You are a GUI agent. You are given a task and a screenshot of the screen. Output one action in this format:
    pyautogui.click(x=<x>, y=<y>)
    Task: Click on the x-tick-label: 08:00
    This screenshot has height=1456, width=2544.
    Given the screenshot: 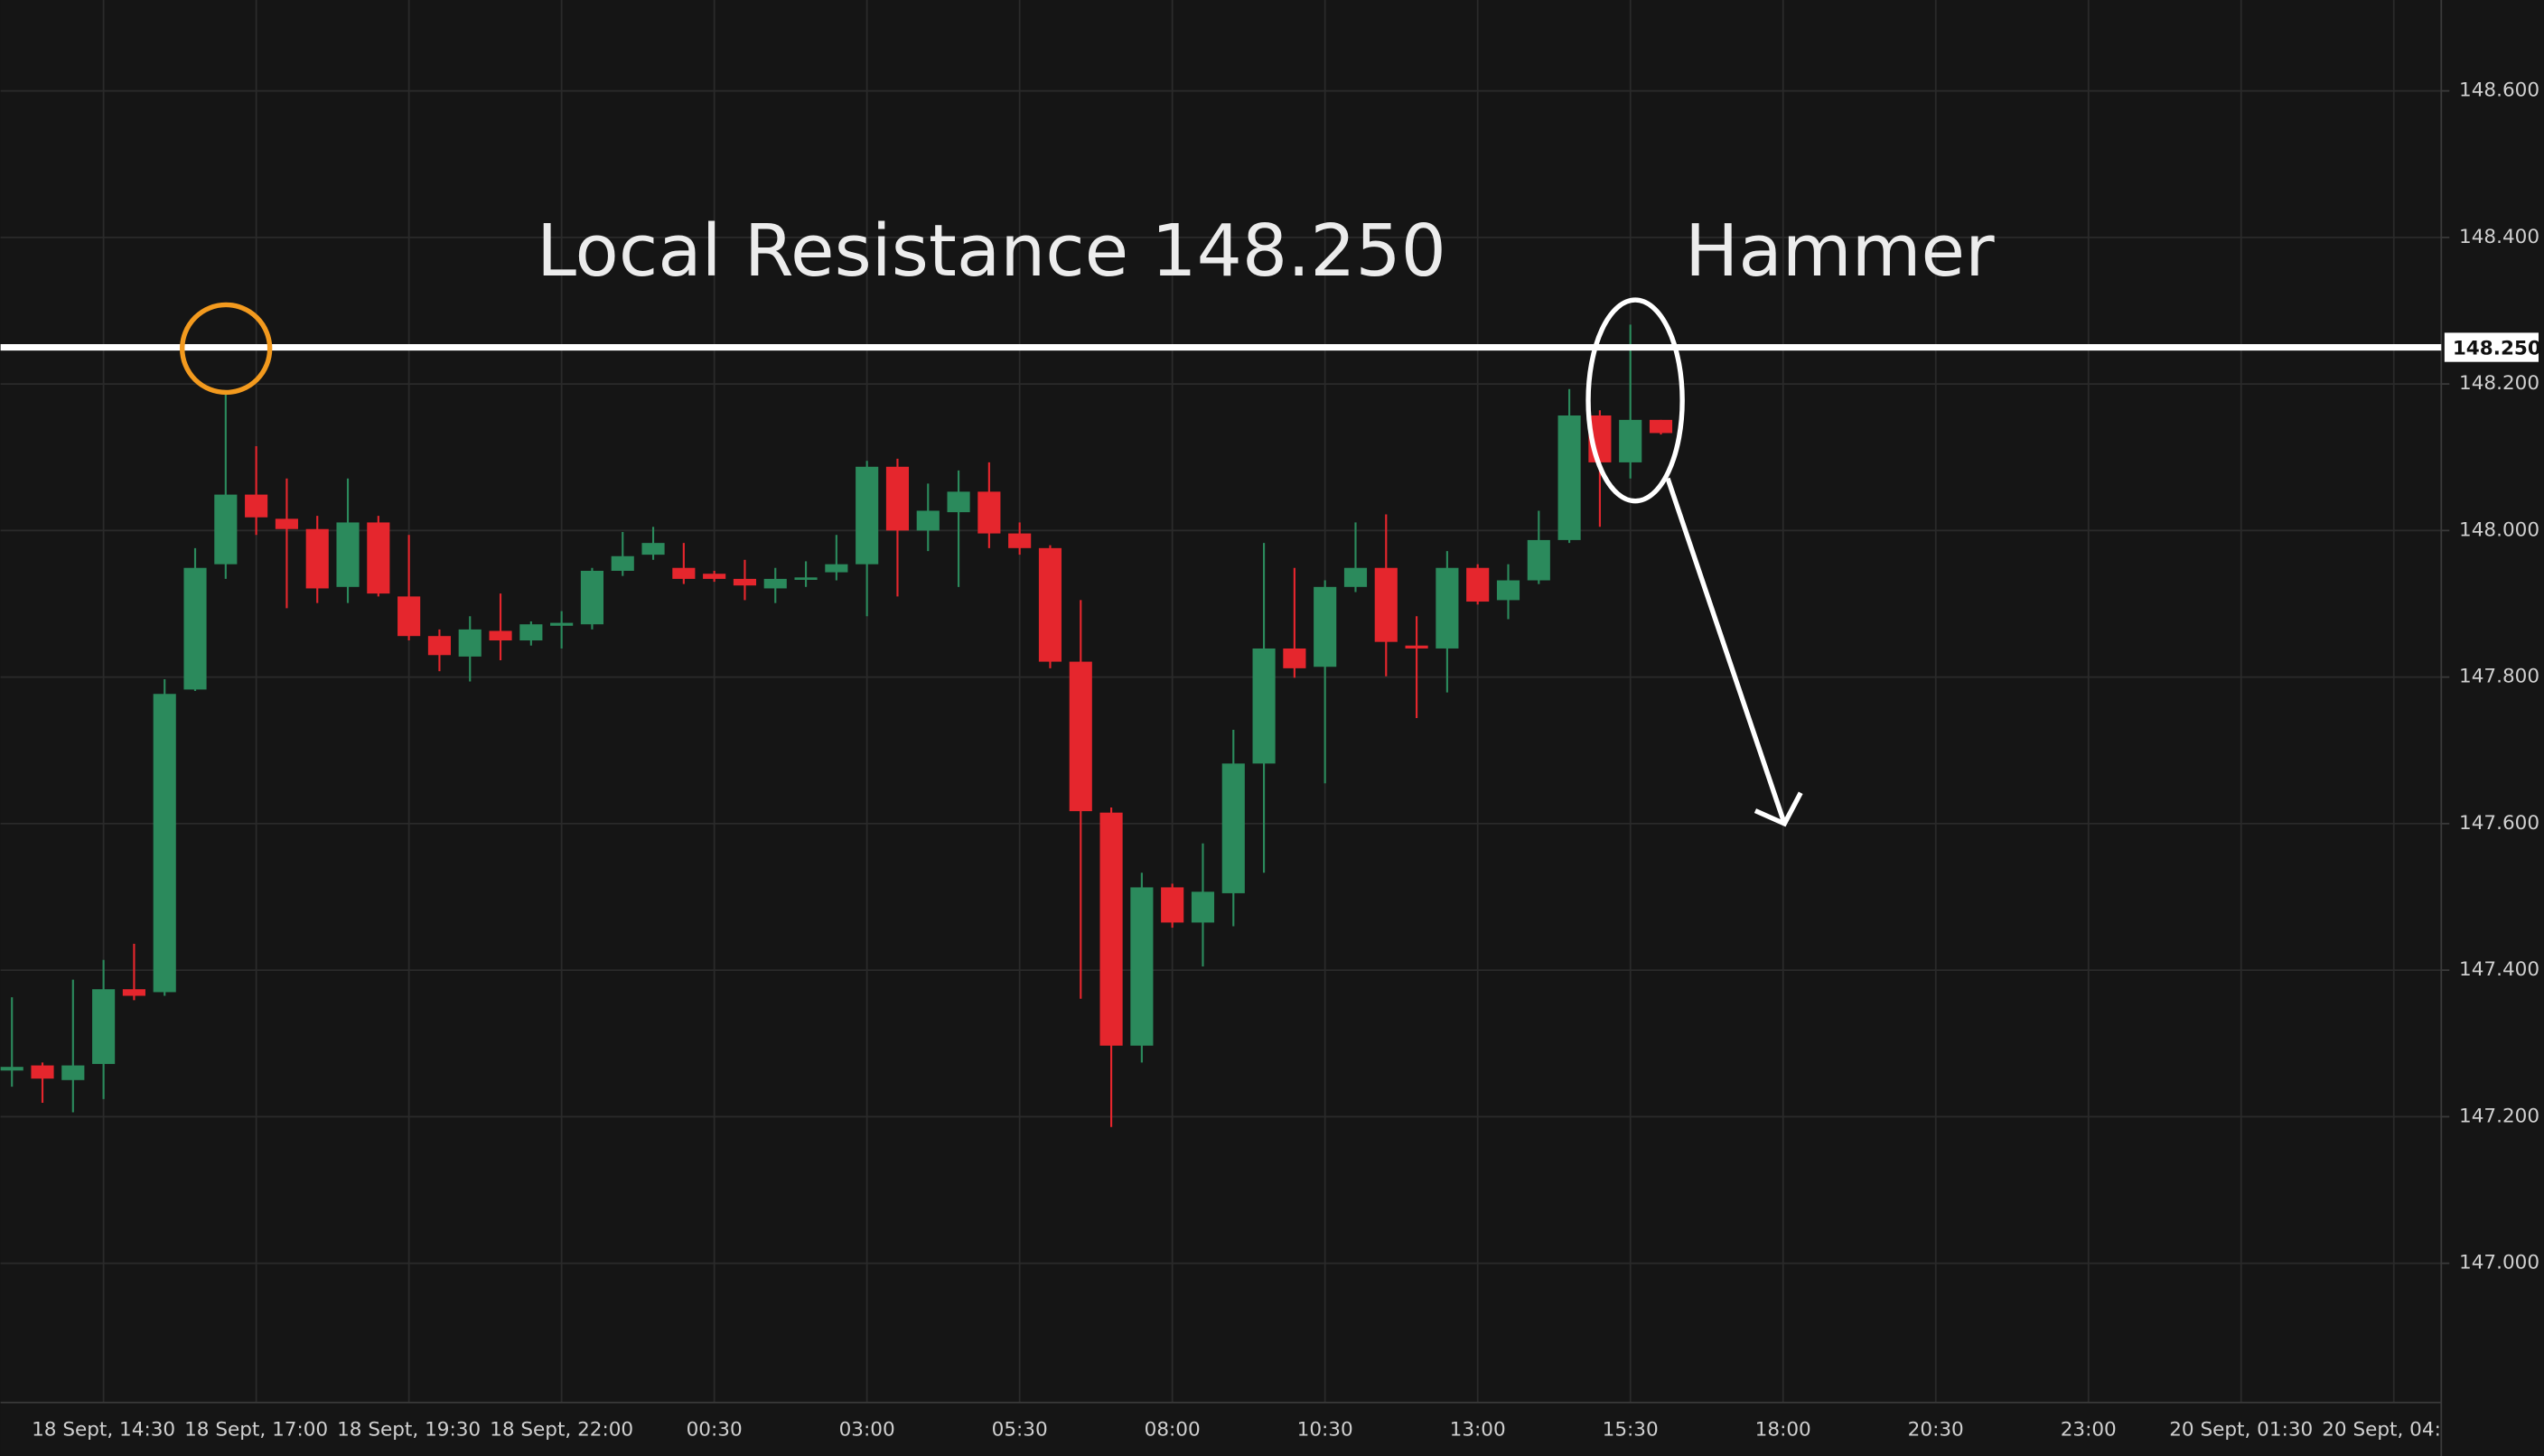 What is the action you would take?
    pyautogui.click(x=1173, y=1429)
    